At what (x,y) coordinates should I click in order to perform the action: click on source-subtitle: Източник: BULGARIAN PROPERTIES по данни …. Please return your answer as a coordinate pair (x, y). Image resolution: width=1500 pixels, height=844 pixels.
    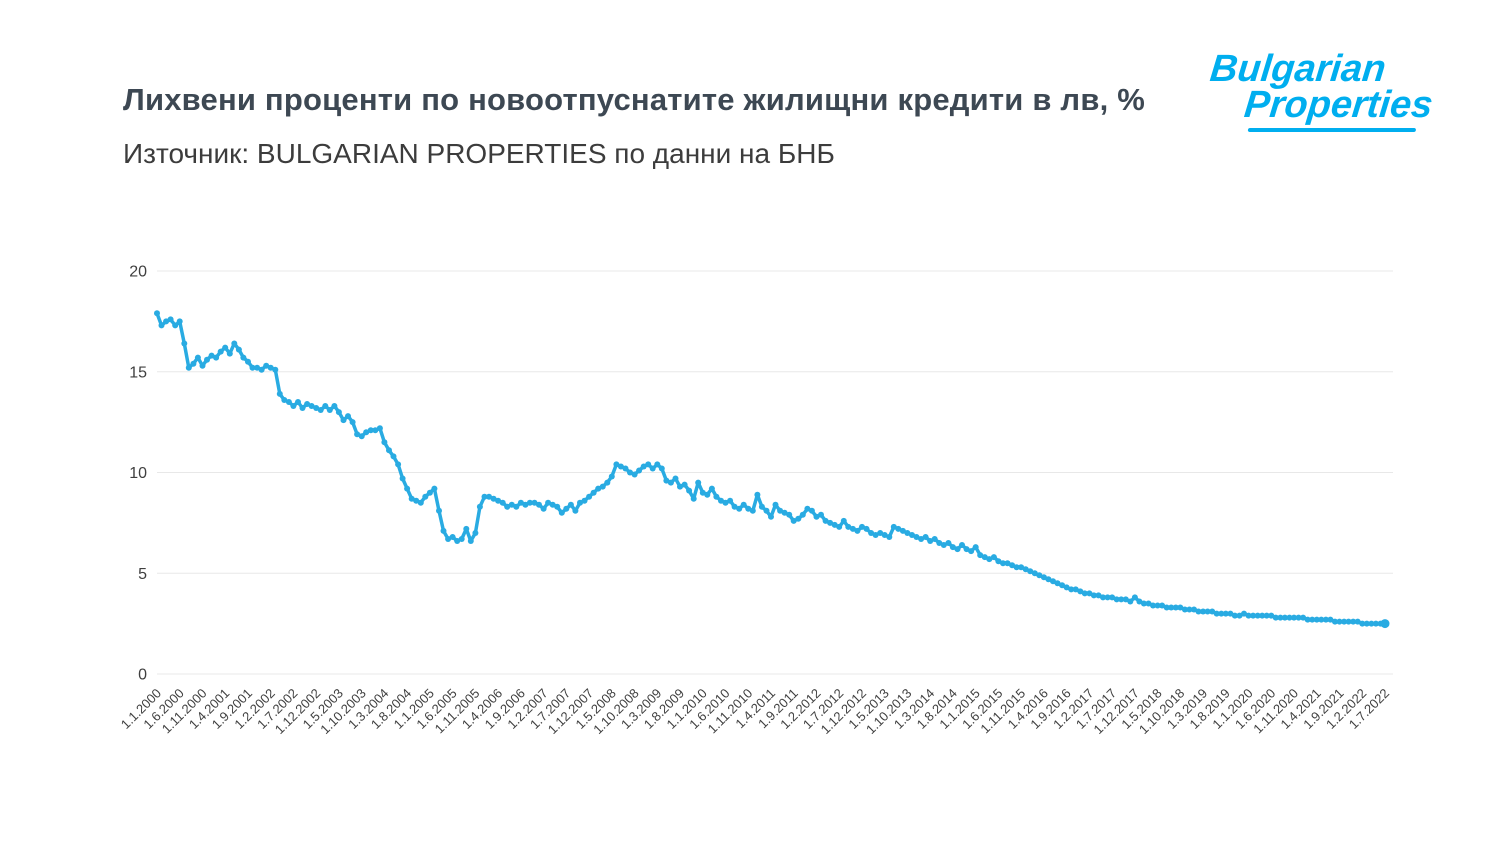
    Looking at the image, I should click on (479, 153).